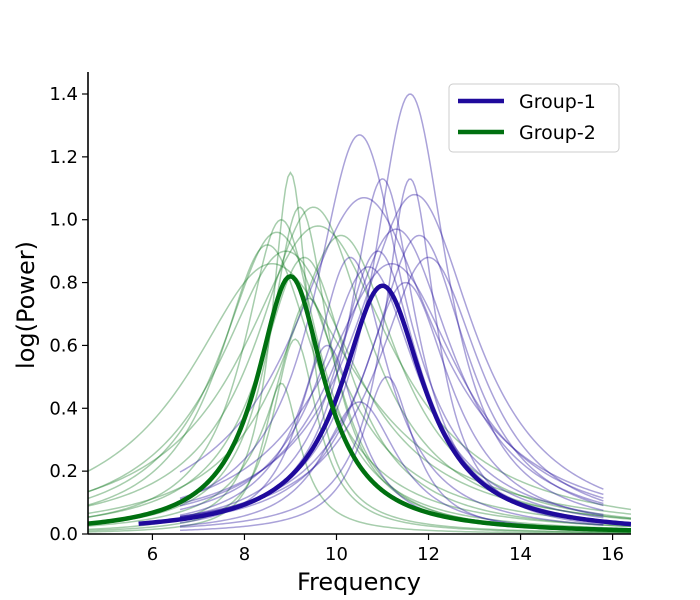 The height and width of the screenshot is (600, 700). Describe the element at coordinates (63, 408) in the screenshot. I see `y-tick-label: 0.4` at that location.